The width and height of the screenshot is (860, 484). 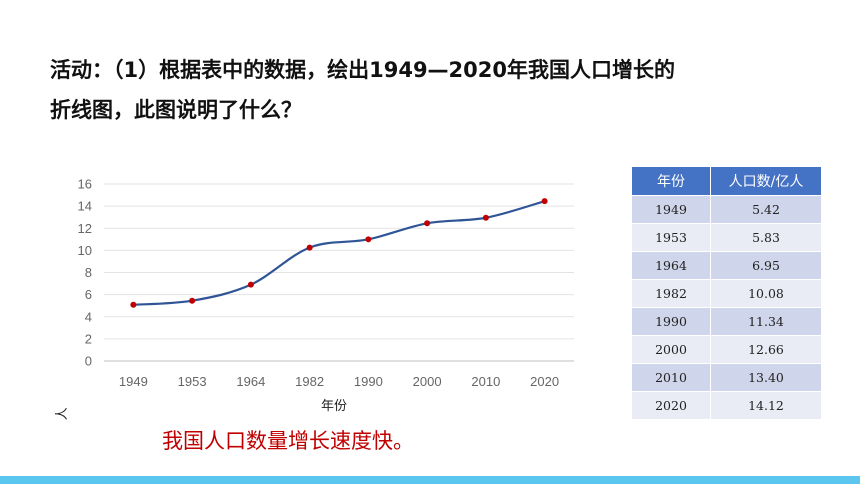 What do you see at coordinates (671, 405) in the screenshot?
I see `table-cell-year: 2020` at bounding box center [671, 405].